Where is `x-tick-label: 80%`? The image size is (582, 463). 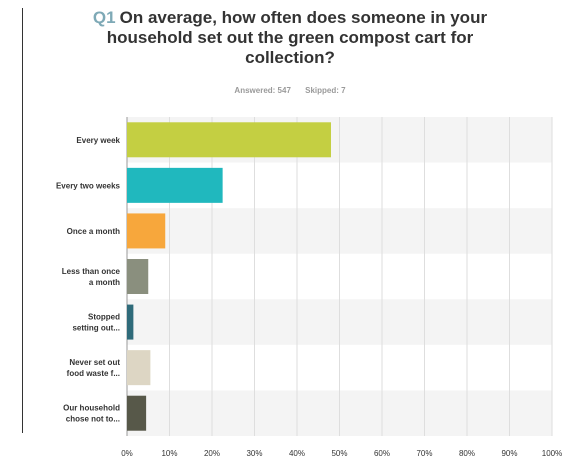 x-tick-label: 80% is located at coordinates (467, 453).